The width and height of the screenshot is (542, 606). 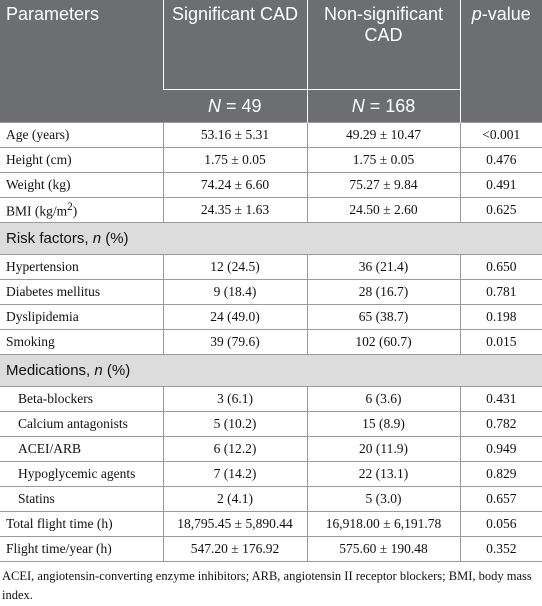 I want to click on table-cell: Smoking, so click(x=82, y=342).